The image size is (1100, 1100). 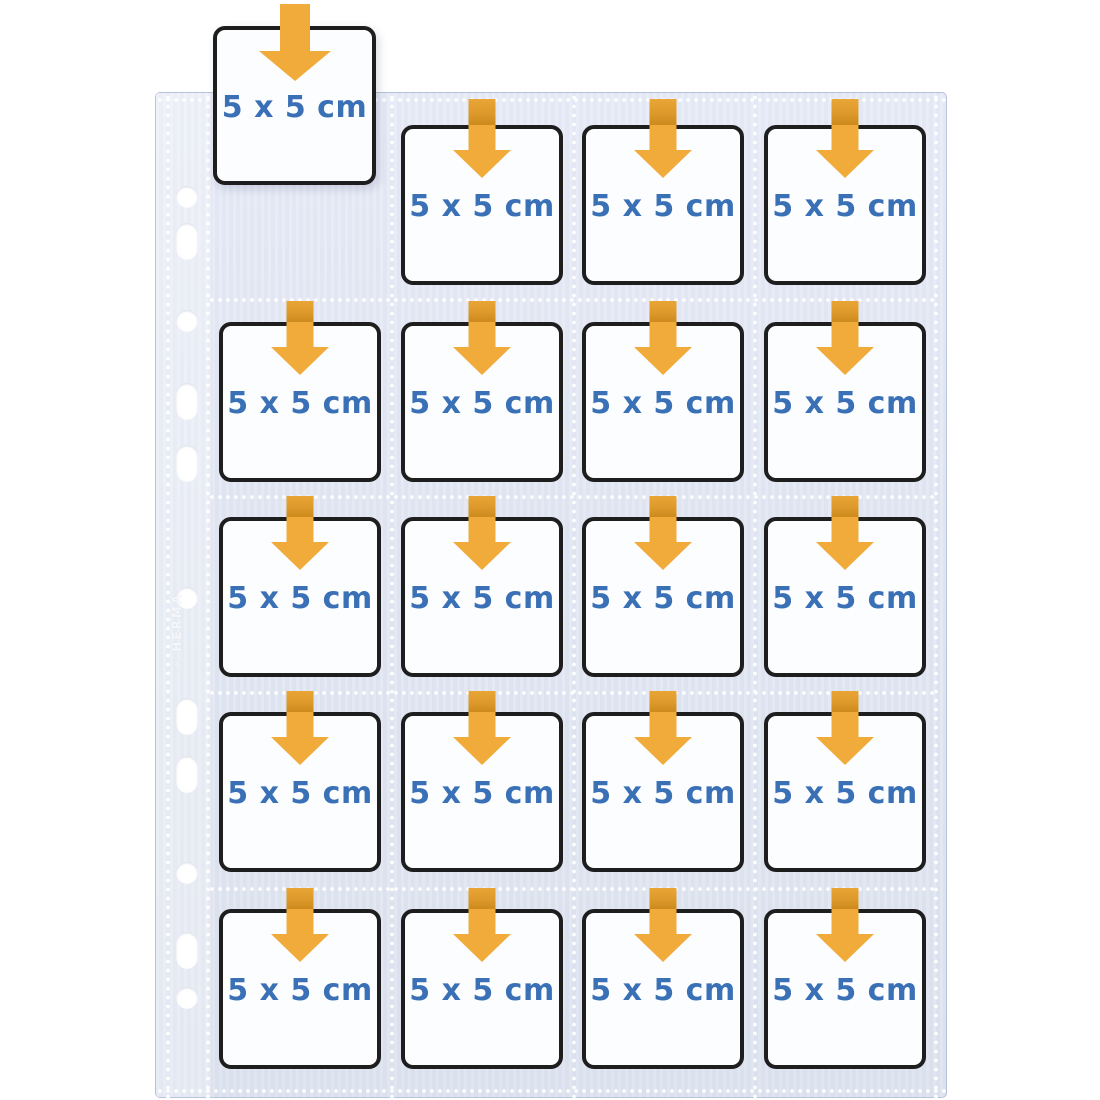 I want to click on herma-embossed-text: « HERMA, so click(x=177, y=630).